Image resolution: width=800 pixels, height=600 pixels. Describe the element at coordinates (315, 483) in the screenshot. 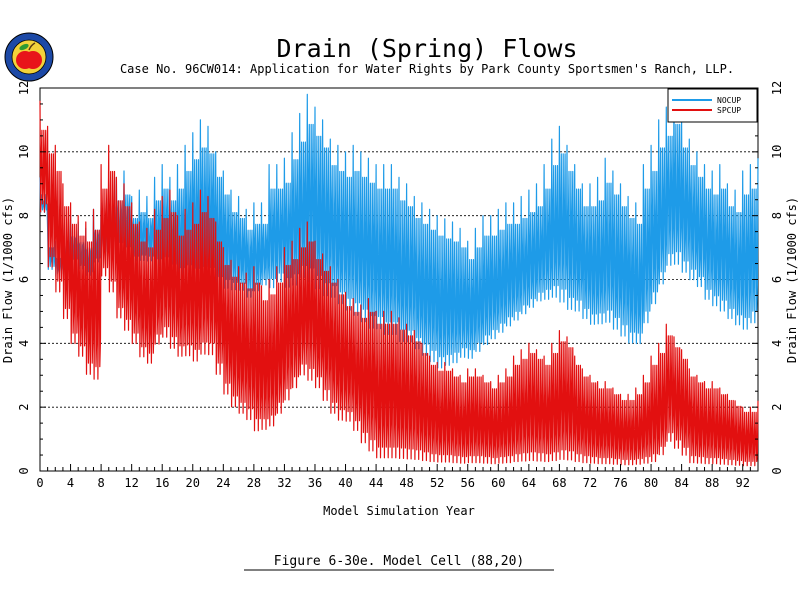

I see `x-tick-label: 36` at that location.